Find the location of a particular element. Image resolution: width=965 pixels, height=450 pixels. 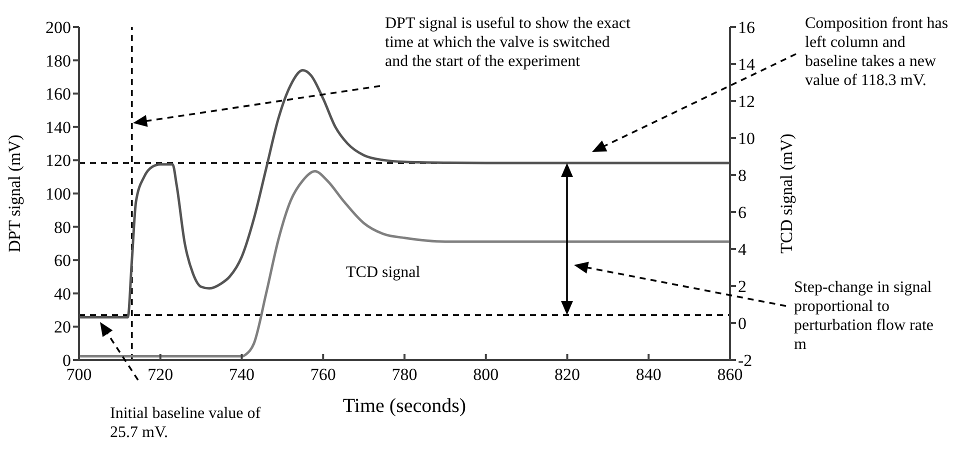

y2-tick-label: 8 is located at coordinates (742, 176).